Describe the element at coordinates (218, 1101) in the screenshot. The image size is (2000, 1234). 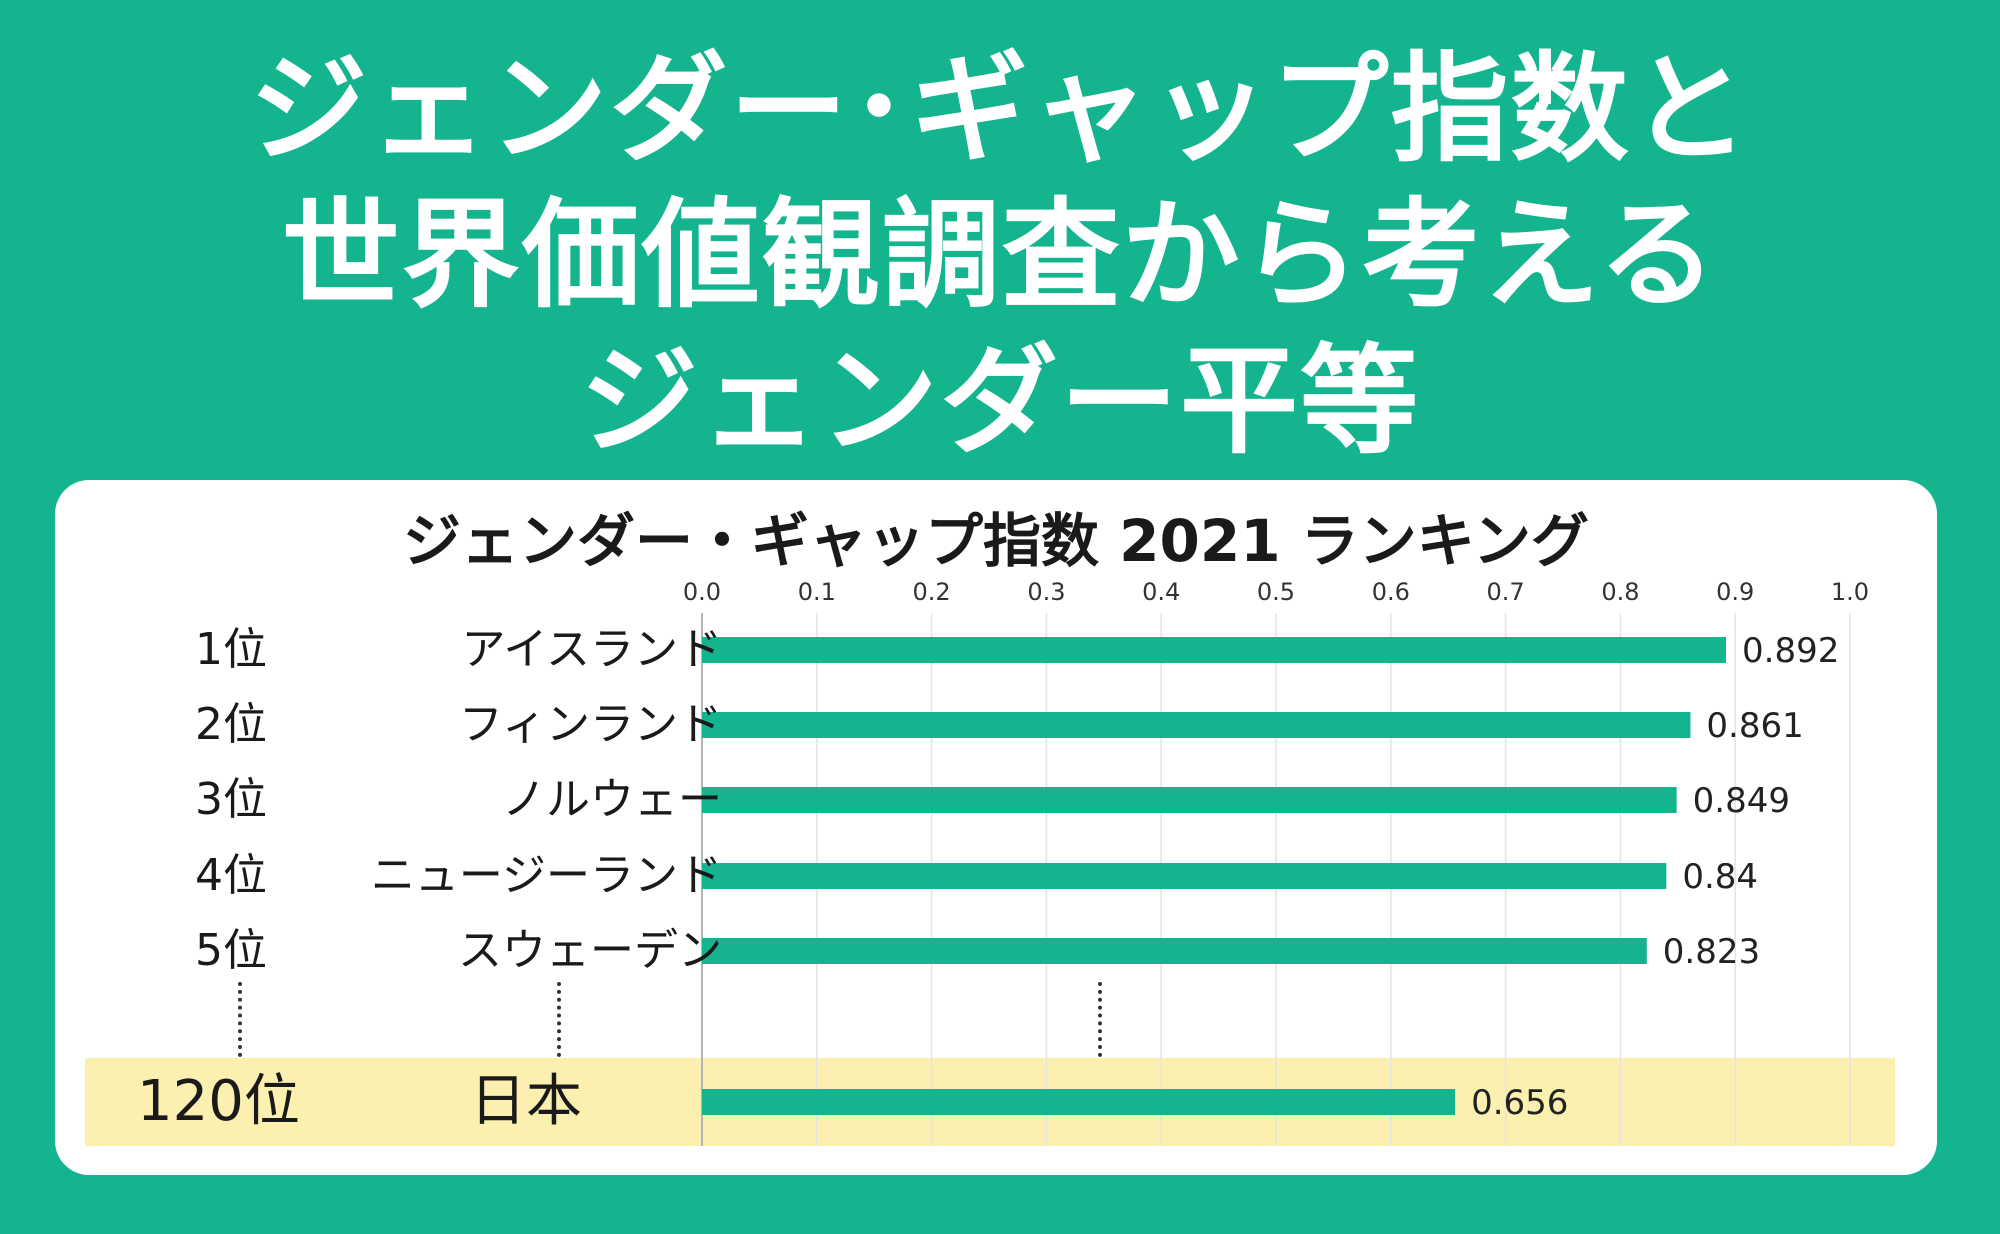
I see `rank-label: 120位` at that location.